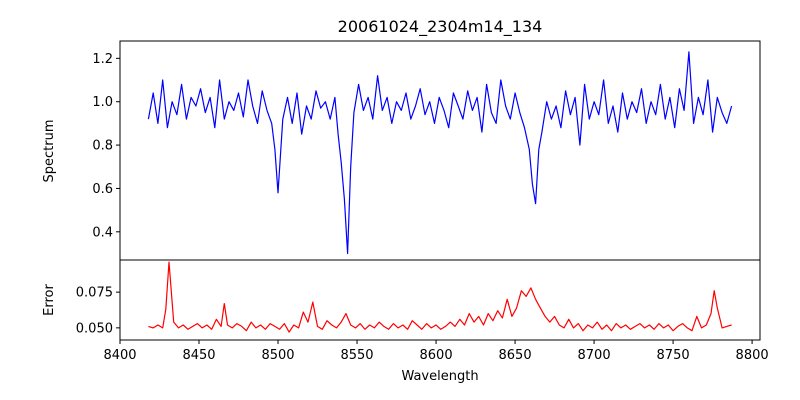  Describe the element at coordinates (102, 232) in the screenshot. I see `spectrum-y-tick-label: 0.4` at that location.